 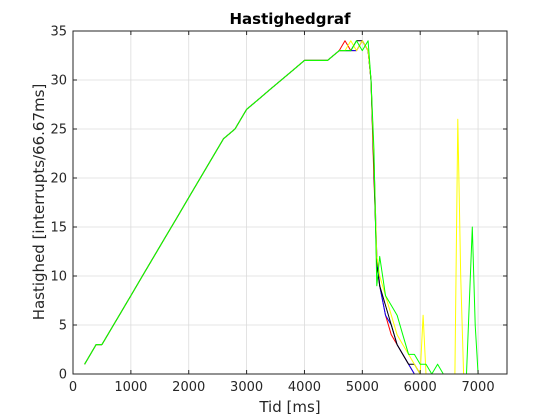 I want to click on y-tick-label: 30, so click(x=58, y=81).